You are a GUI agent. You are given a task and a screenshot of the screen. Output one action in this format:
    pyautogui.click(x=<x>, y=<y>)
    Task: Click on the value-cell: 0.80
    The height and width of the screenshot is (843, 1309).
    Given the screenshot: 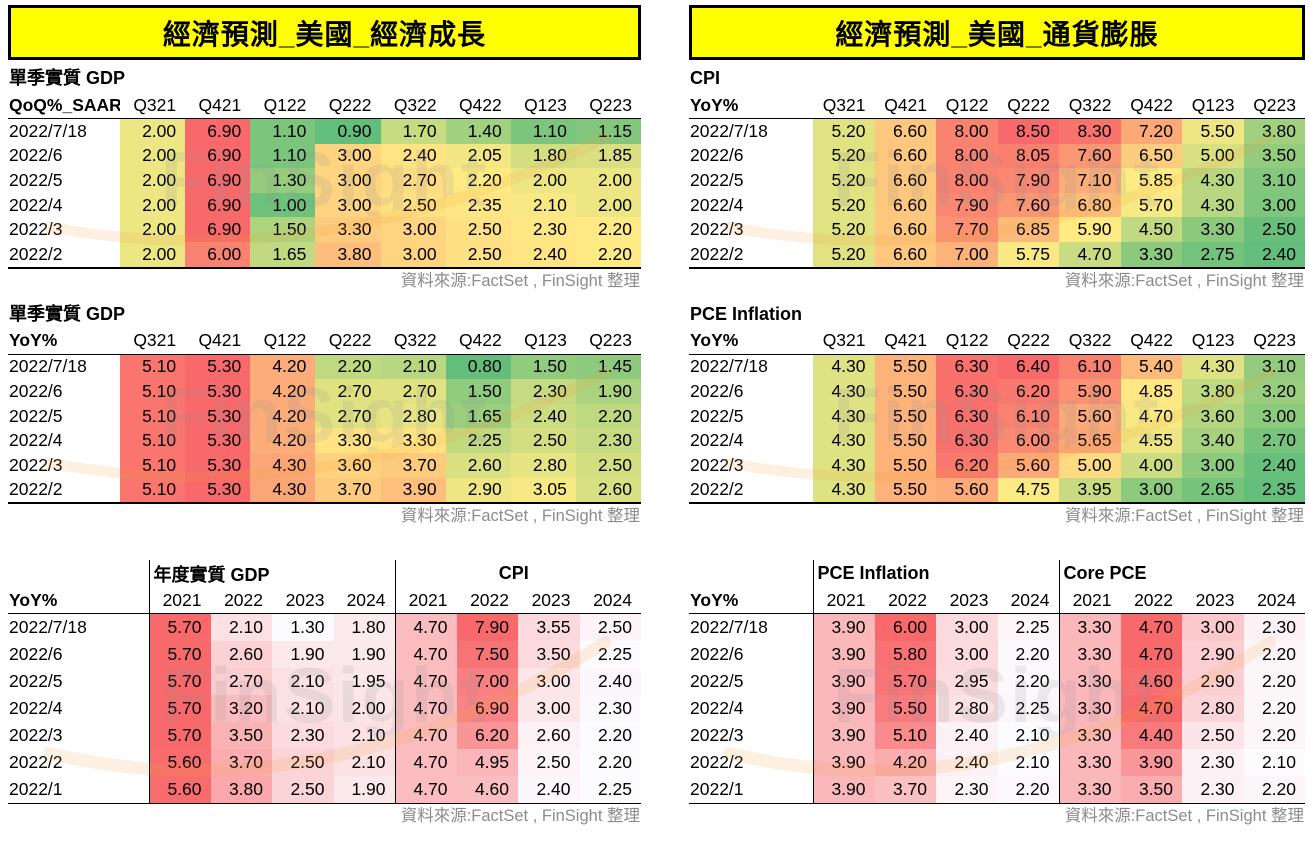 What is the action you would take?
    pyautogui.click(x=478, y=367)
    